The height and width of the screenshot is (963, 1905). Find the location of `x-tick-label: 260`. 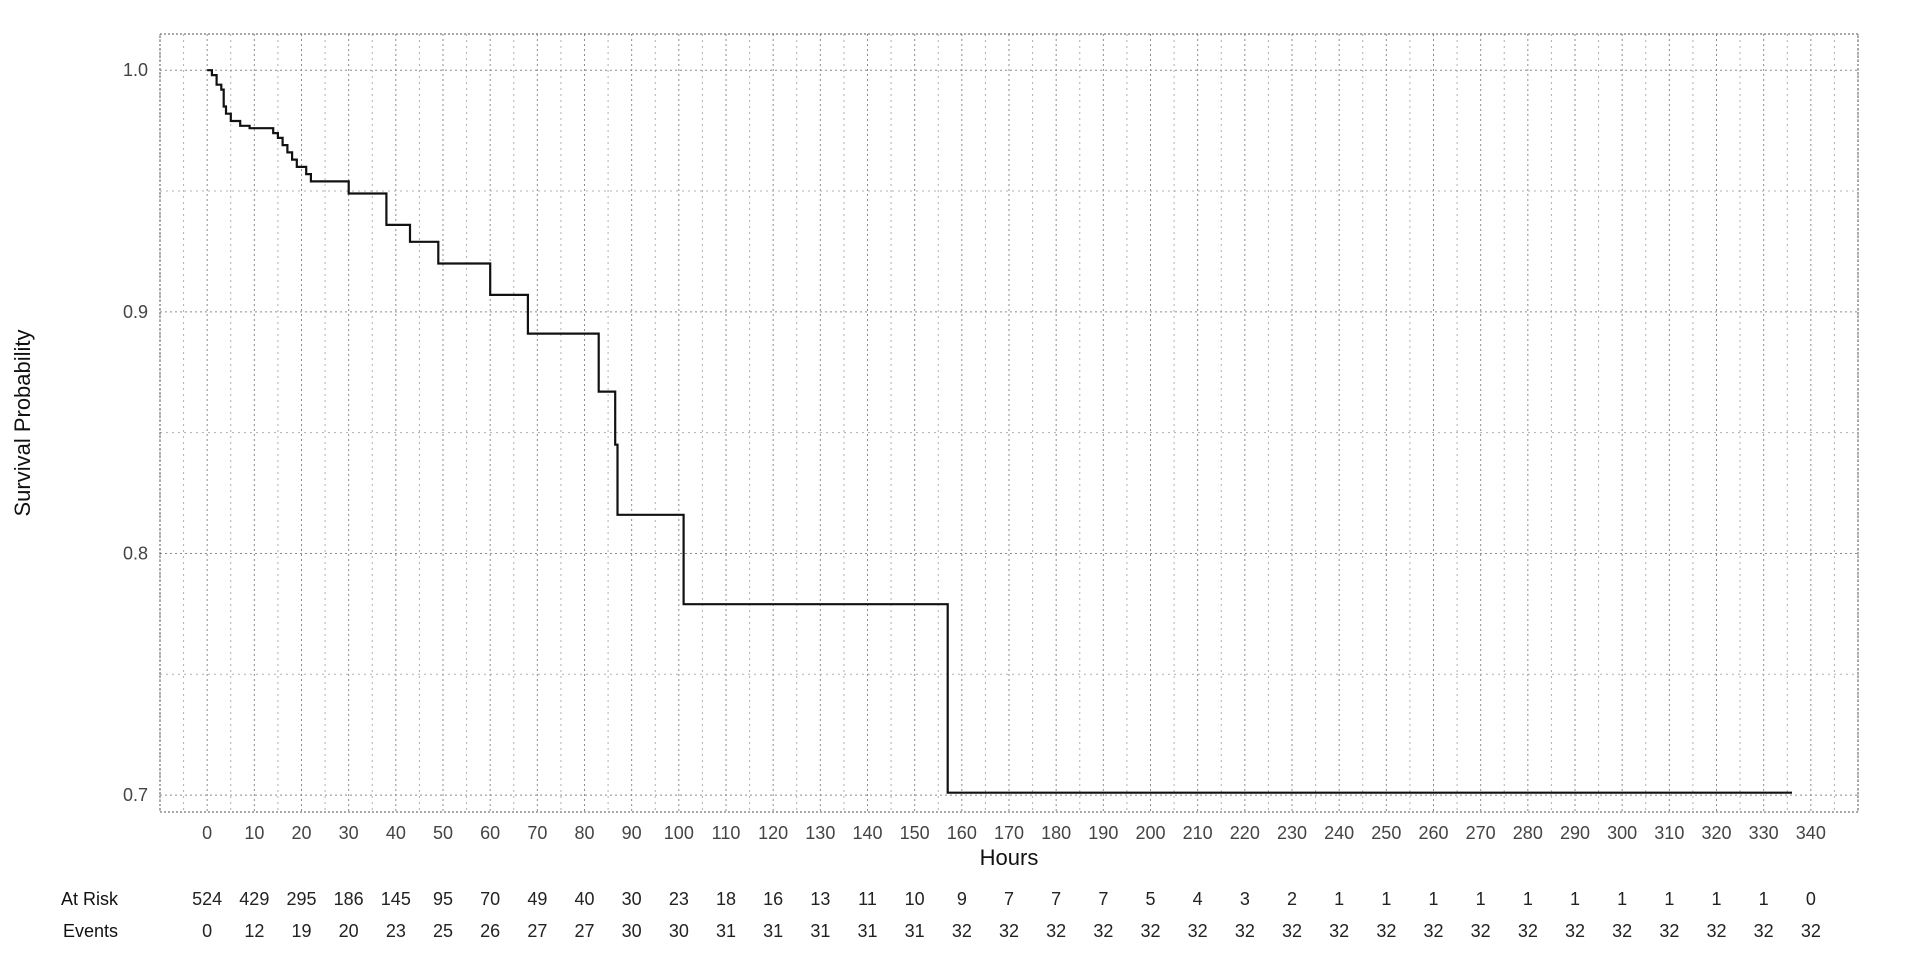

x-tick-label: 260 is located at coordinates (1433, 833).